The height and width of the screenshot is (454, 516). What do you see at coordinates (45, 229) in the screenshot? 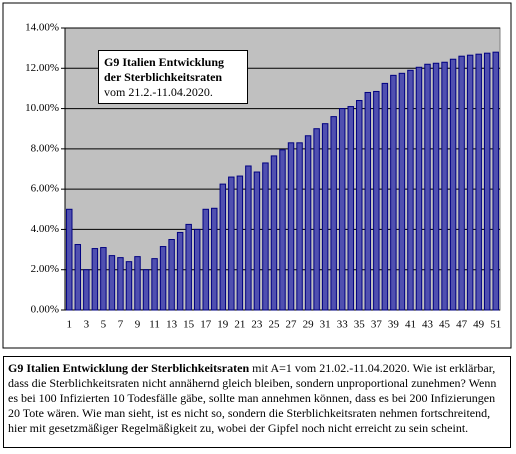
I see `y-tick-label: 4.00%` at bounding box center [45, 229].